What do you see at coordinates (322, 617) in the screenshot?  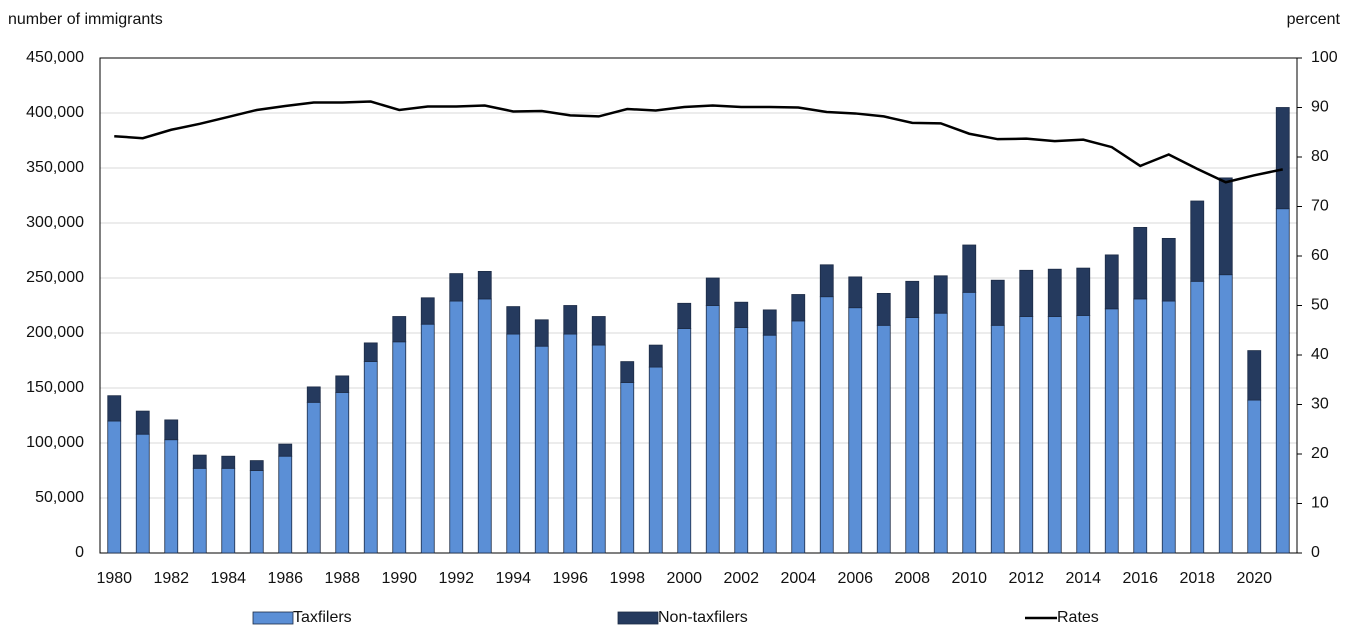 I see `legend-label: Taxfilers` at bounding box center [322, 617].